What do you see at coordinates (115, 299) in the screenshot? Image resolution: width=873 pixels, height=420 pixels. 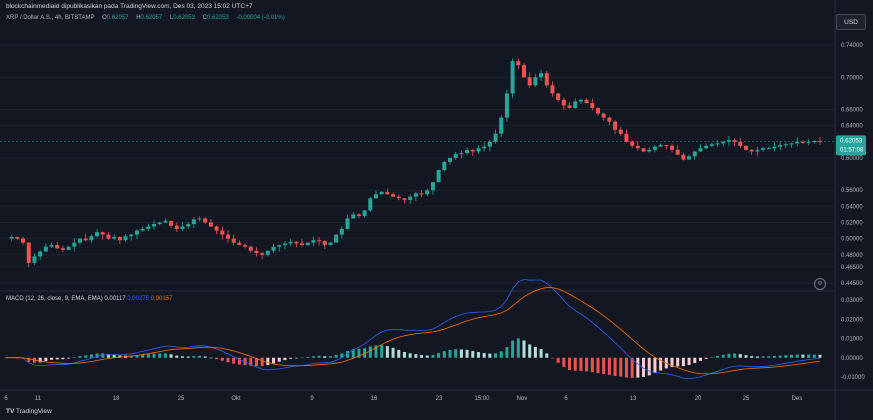 I see `macd-hist-value: 0.00117` at bounding box center [115, 299].